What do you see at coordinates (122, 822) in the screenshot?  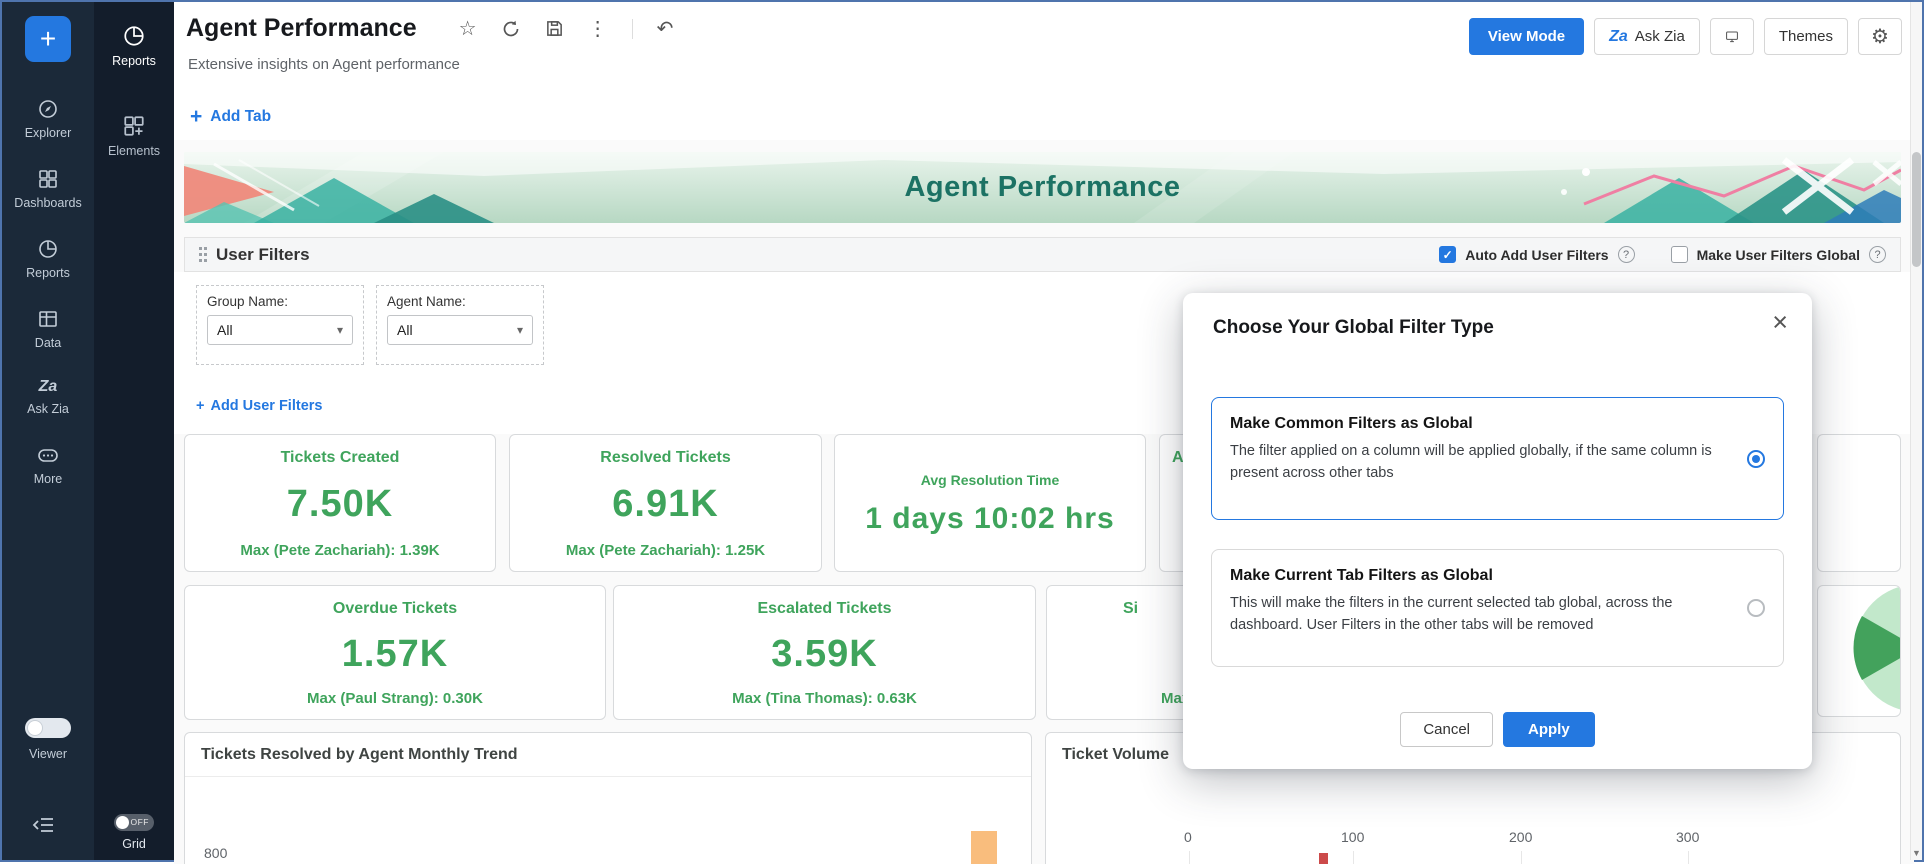 I see `toggle-knob` at bounding box center [122, 822].